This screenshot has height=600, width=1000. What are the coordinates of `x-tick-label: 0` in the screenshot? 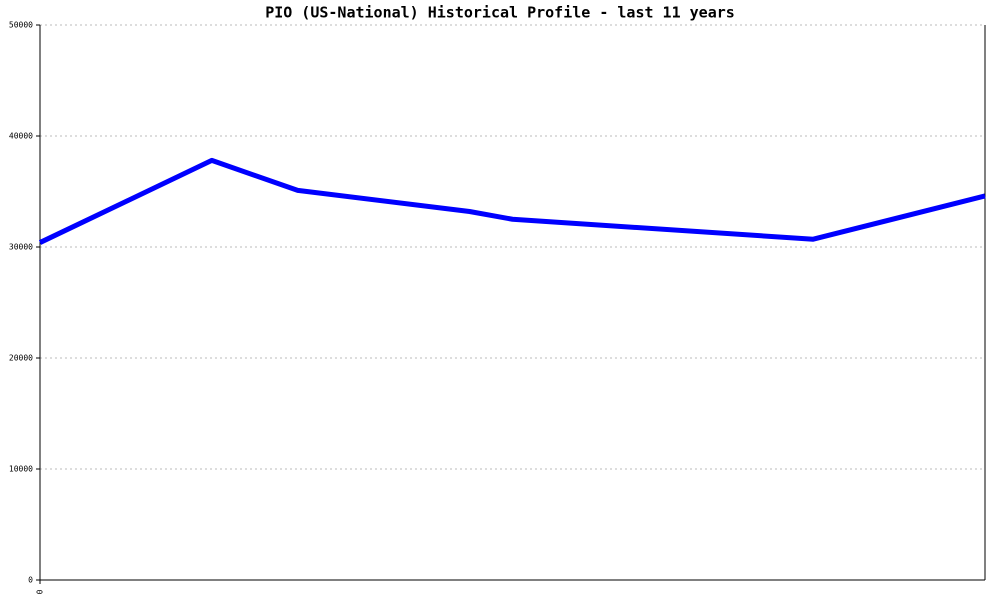 It's located at (40, 591).